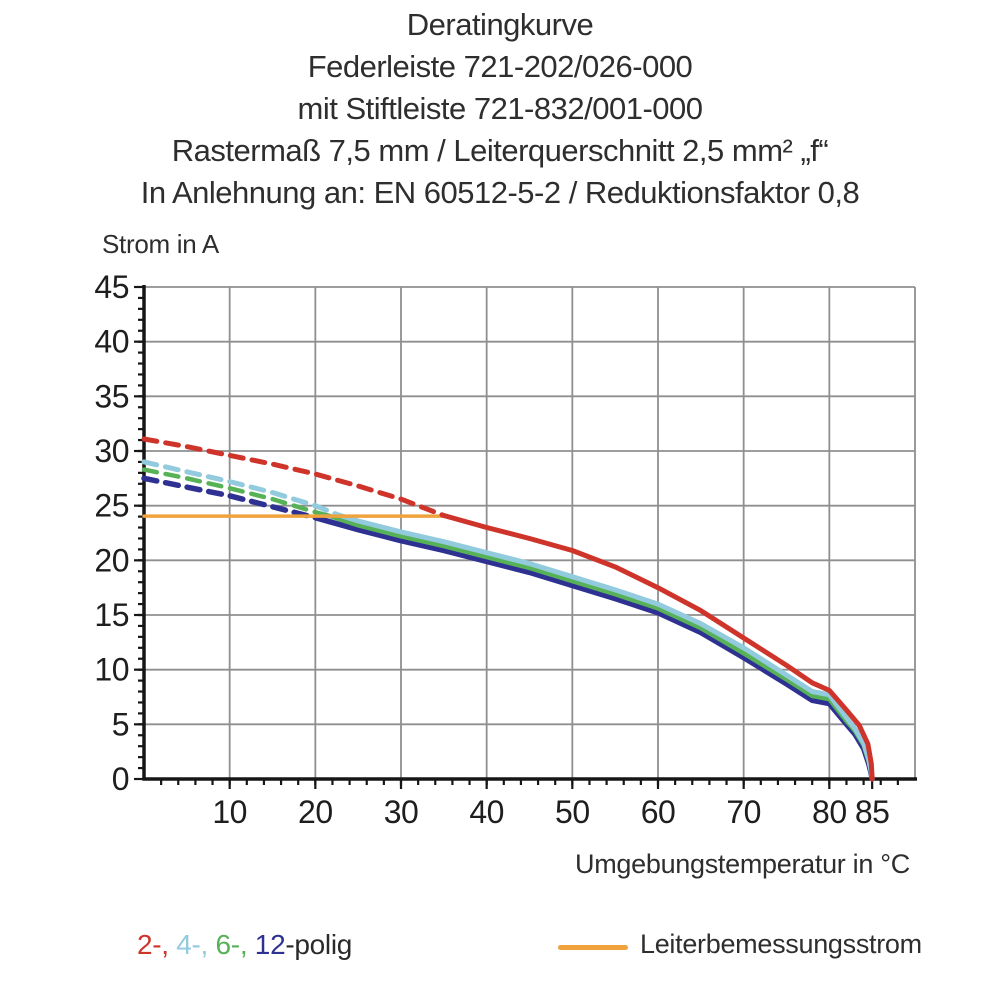 This screenshot has width=1000, height=1000. Describe the element at coordinates (111, 396) in the screenshot. I see `svg-text: 35` at that location.